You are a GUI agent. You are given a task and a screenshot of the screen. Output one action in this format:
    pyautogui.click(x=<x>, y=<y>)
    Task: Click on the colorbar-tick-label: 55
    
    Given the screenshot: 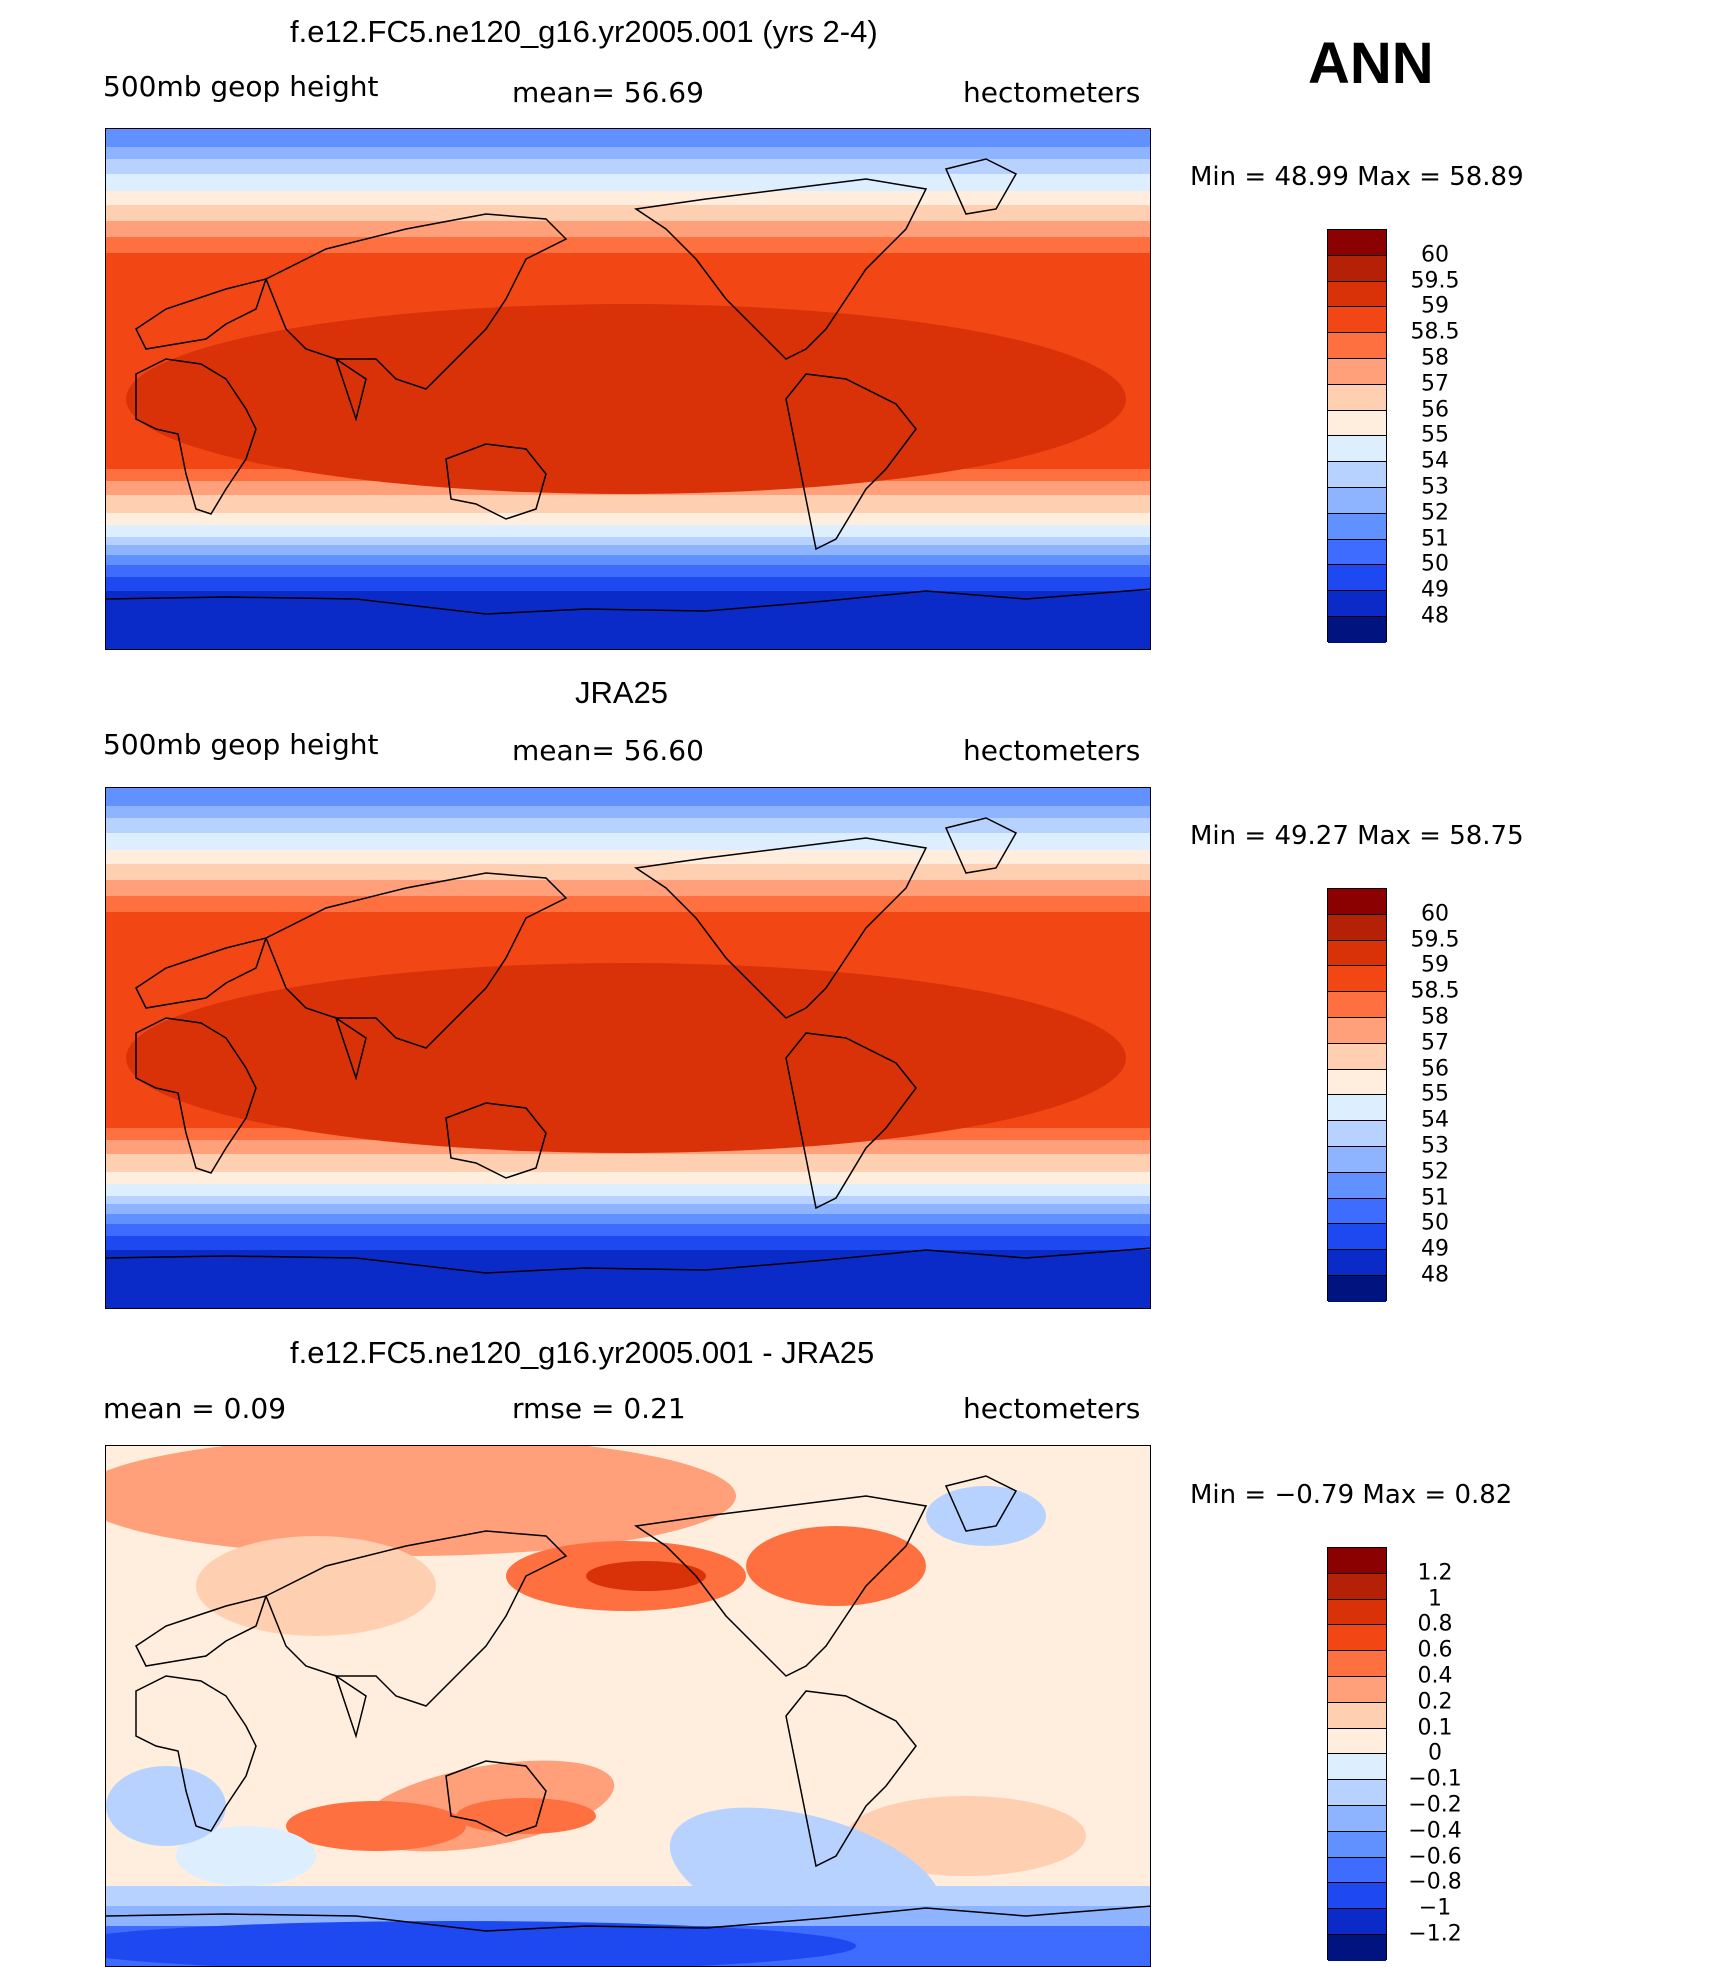 What is the action you would take?
    pyautogui.click(x=1435, y=1094)
    